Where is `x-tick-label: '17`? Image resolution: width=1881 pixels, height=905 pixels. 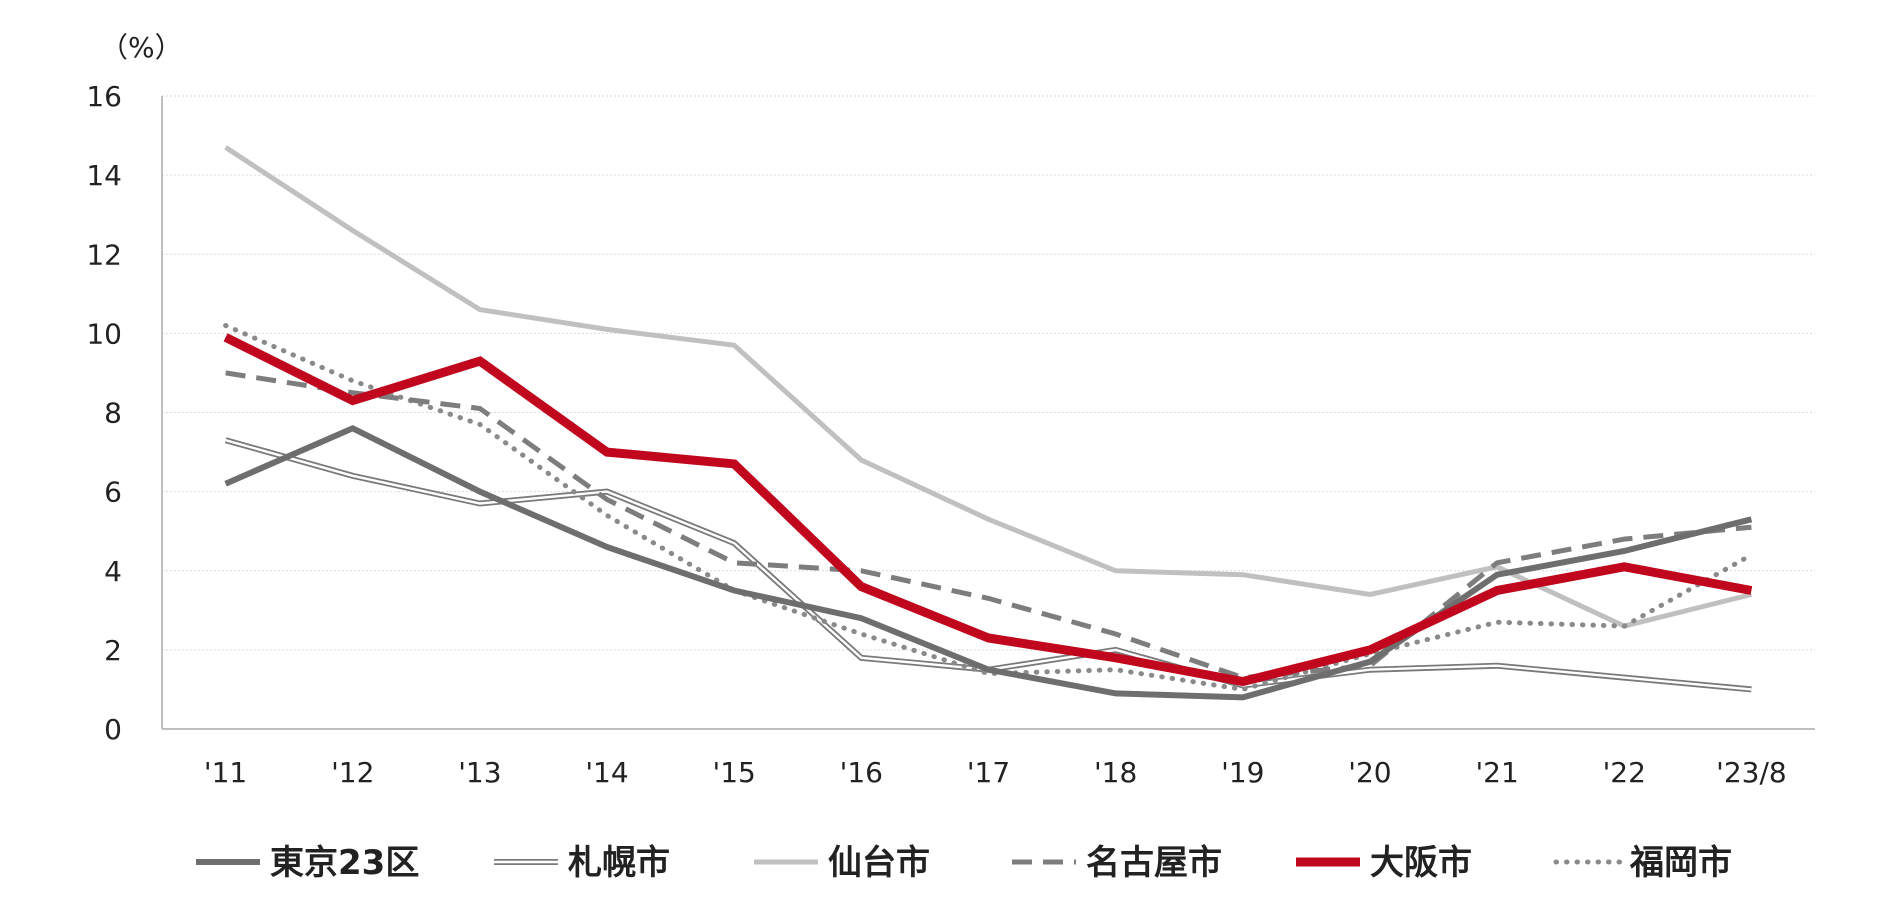 x-tick-label: '17 is located at coordinates (988, 772).